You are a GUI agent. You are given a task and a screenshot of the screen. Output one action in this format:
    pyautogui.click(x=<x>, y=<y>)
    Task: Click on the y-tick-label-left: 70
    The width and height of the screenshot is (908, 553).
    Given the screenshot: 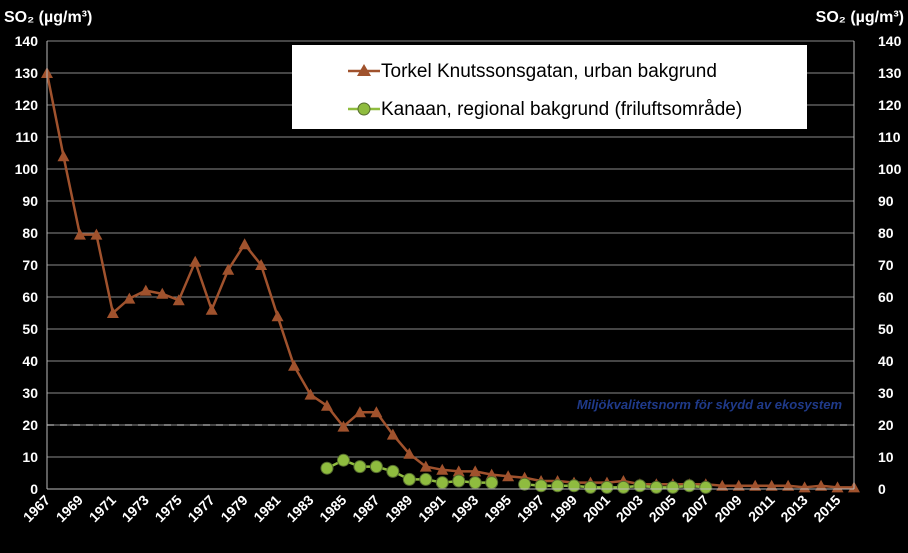 What is the action you would take?
    pyautogui.click(x=30, y=265)
    